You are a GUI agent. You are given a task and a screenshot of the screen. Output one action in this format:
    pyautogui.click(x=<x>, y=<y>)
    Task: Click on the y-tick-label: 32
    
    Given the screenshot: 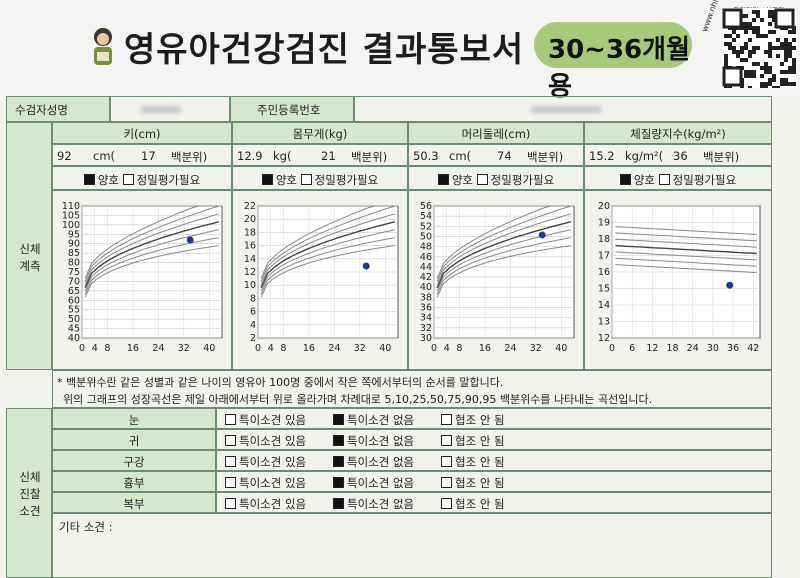 What is the action you would take?
    pyautogui.click(x=426, y=328)
    